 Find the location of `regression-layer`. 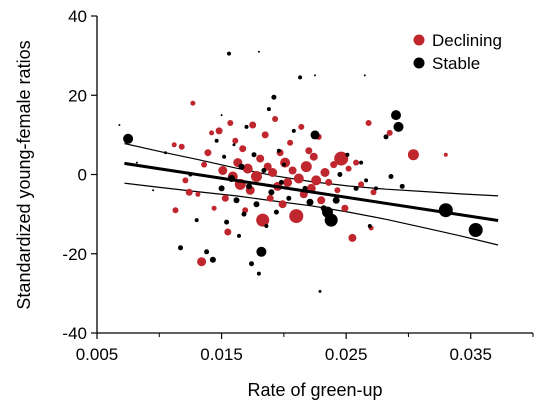

regression-layer is located at coordinates (311, 191).